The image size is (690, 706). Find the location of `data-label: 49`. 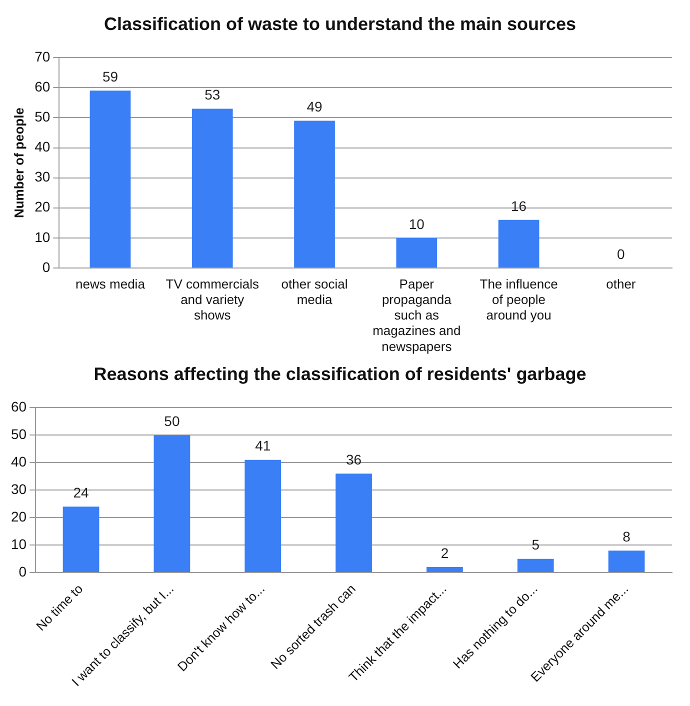

data-label: 49 is located at coordinates (314, 106).